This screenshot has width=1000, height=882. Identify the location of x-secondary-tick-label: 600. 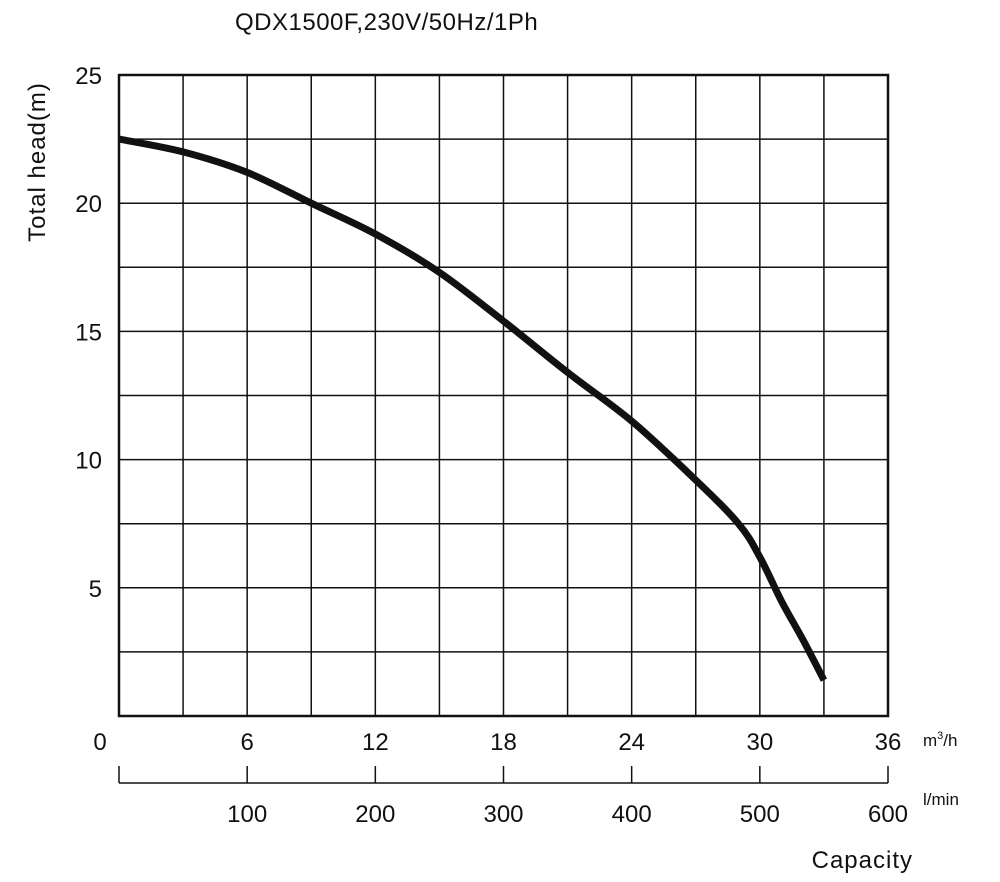
(888, 814).